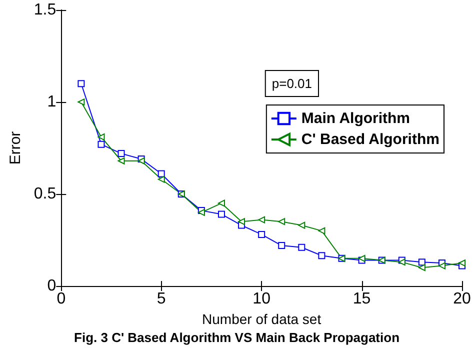  I want to click on x-tick-label: 10, so click(261, 299).